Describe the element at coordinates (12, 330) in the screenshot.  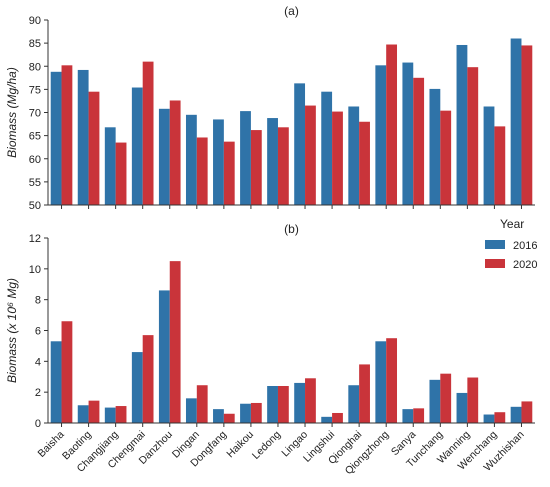
I see `y-axis-title-panel-b: Biomass (x 10⁶ Mg)` at that location.